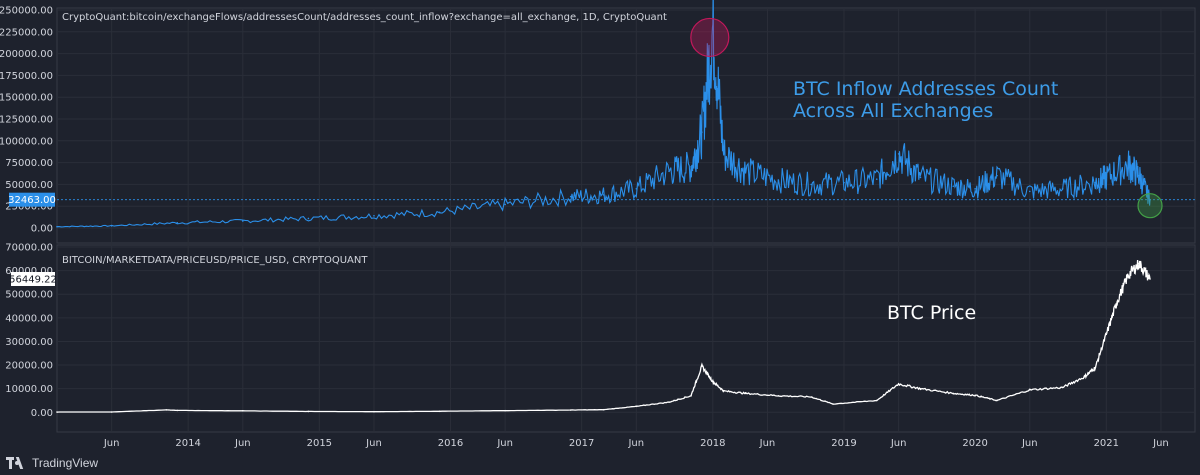 This screenshot has height=475, width=1200. What do you see at coordinates (26, 141) in the screenshot?
I see `inflow-y-tick-label: 100000.00` at bounding box center [26, 141].